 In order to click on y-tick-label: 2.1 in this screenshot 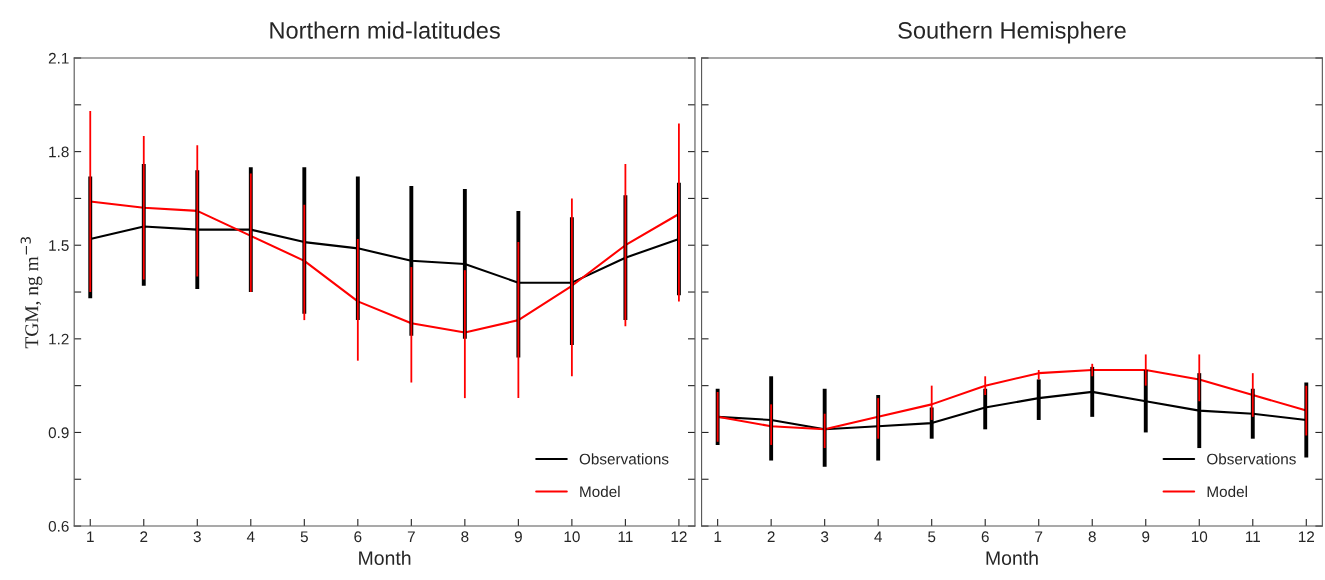, I will do `click(58, 58)`.